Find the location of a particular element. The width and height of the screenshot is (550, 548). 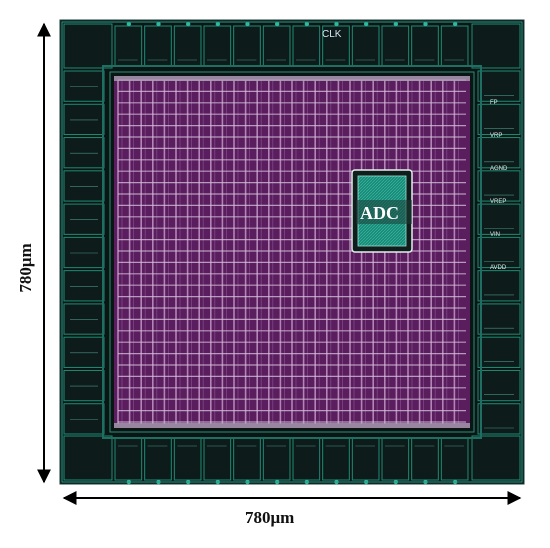

height-dimension-label: 780μm is located at coordinates (25, 268).